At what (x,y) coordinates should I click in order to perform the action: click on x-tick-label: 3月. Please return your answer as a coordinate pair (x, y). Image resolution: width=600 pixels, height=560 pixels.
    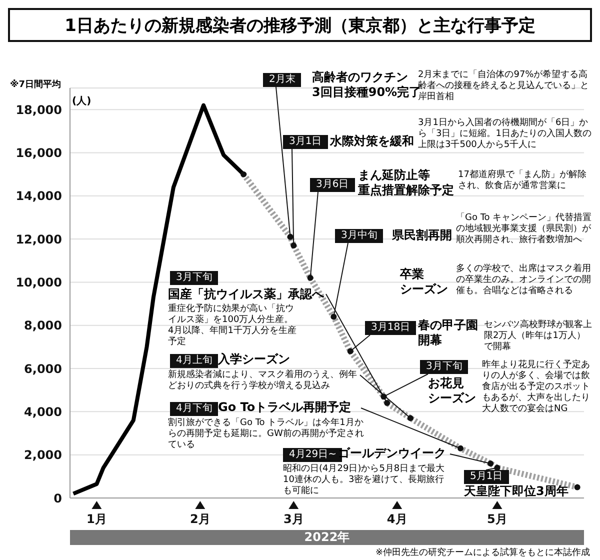
    Looking at the image, I should click on (293, 519).